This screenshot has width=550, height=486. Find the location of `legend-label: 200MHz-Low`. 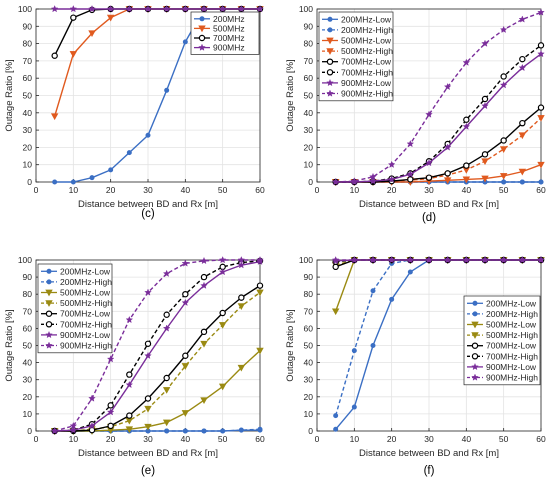

legend-label: 200MHz-Low is located at coordinates (85, 271).